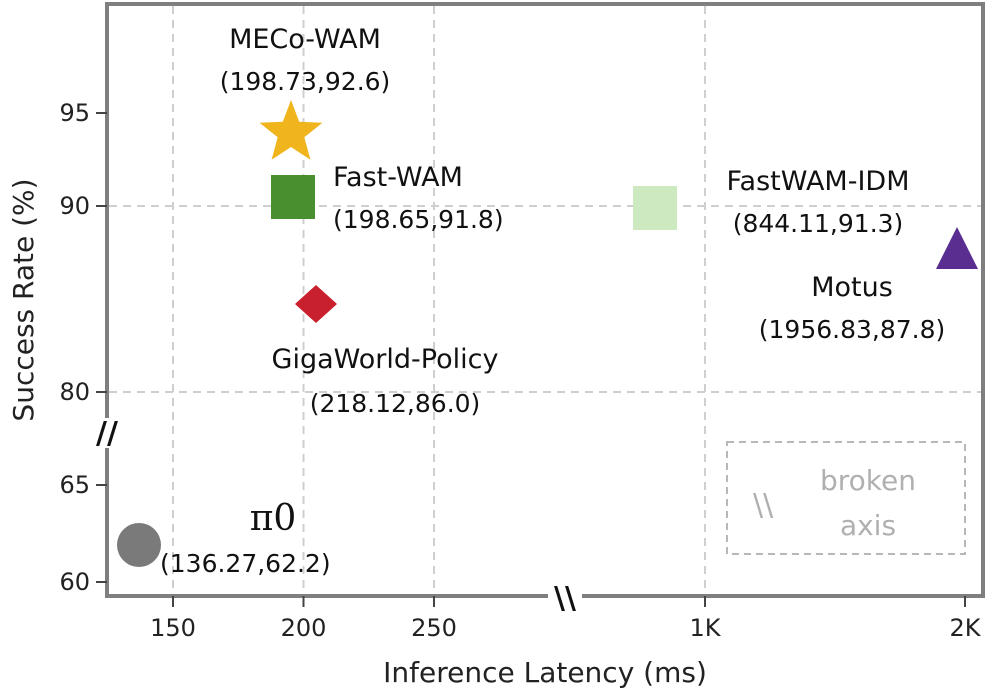 The height and width of the screenshot is (693, 995). Describe the element at coordinates (305, 81) in the screenshot. I see `point-coord-label: (198.73,92.6)` at that location.